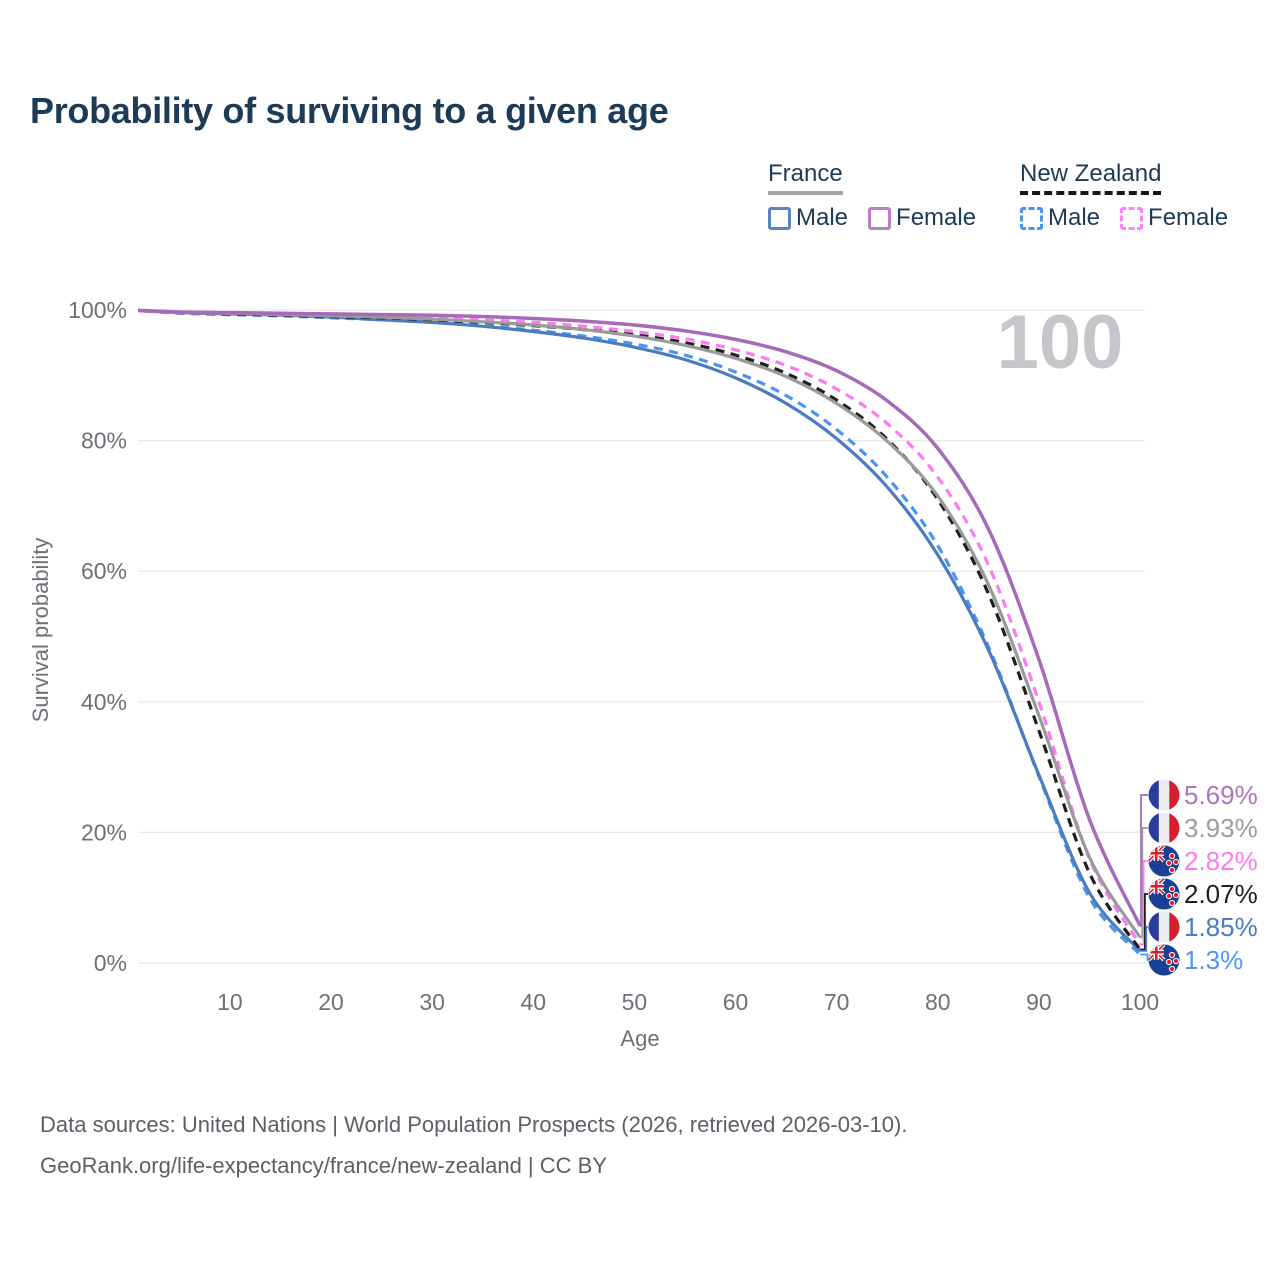 Image resolution: width=1280 pixels, height=1285 pixels. Describe the element at coordinates (805, 177) in the screenshot. I see `legend-header-france: France` at that location.